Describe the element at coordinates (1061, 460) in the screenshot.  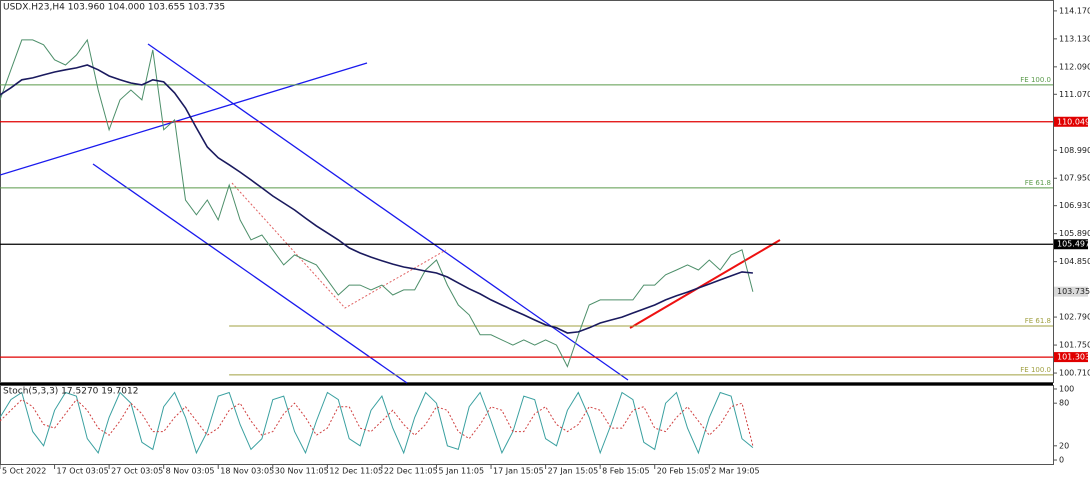
I see `y-tick-label: 0` at that location.